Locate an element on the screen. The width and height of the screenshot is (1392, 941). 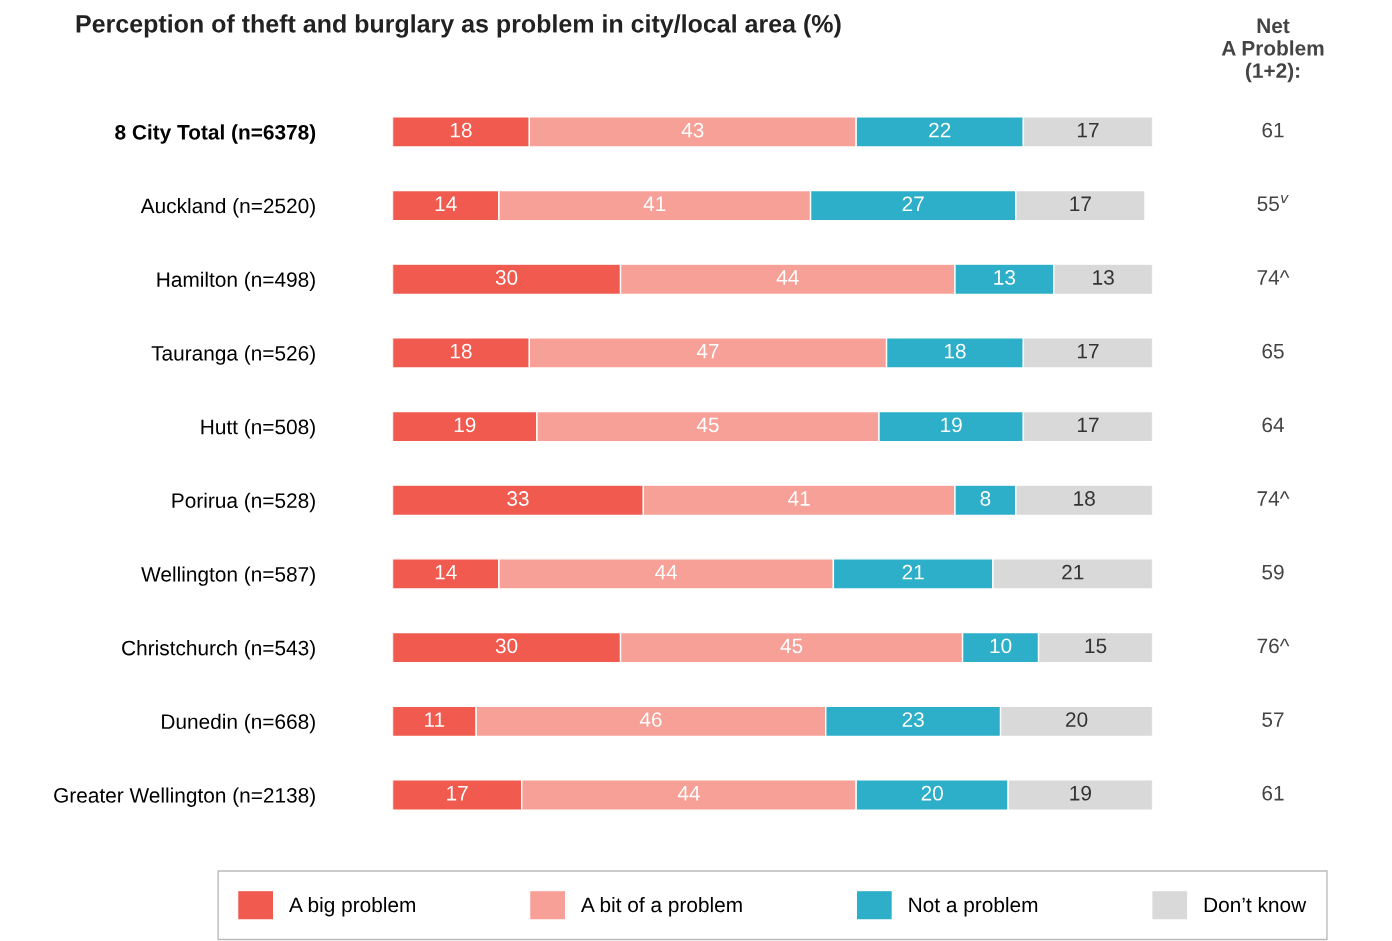
text: 59 is located at coordinates (1273, 572).